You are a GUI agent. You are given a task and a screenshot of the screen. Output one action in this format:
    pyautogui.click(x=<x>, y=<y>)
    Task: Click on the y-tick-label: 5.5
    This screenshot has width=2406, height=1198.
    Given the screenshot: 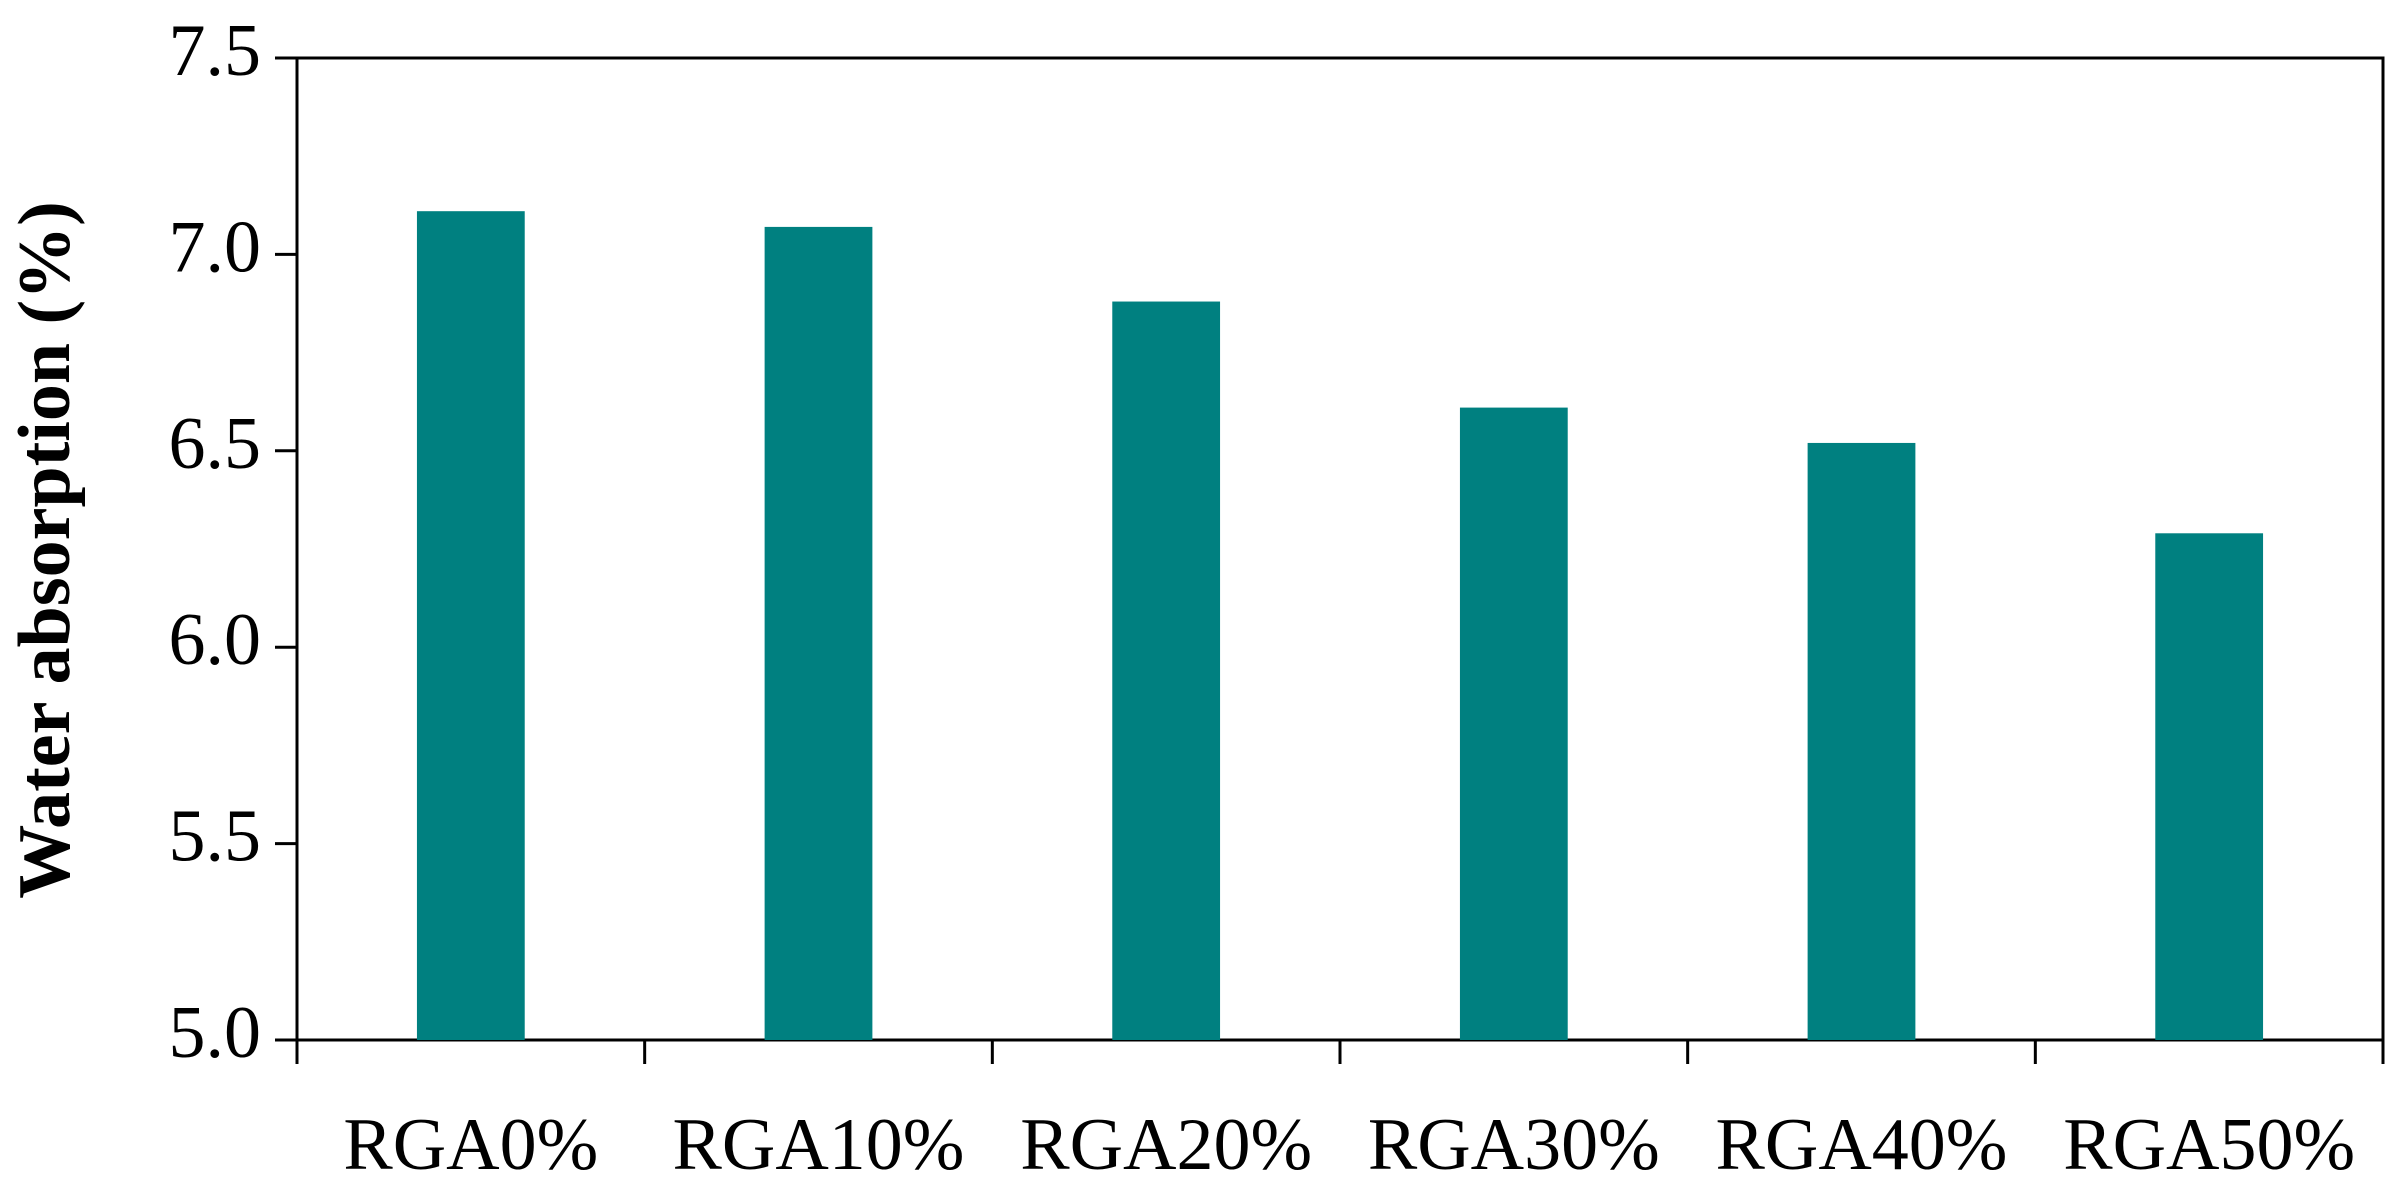 What is the action you would take?
    pyautogui.click(x=215, y=837)
    